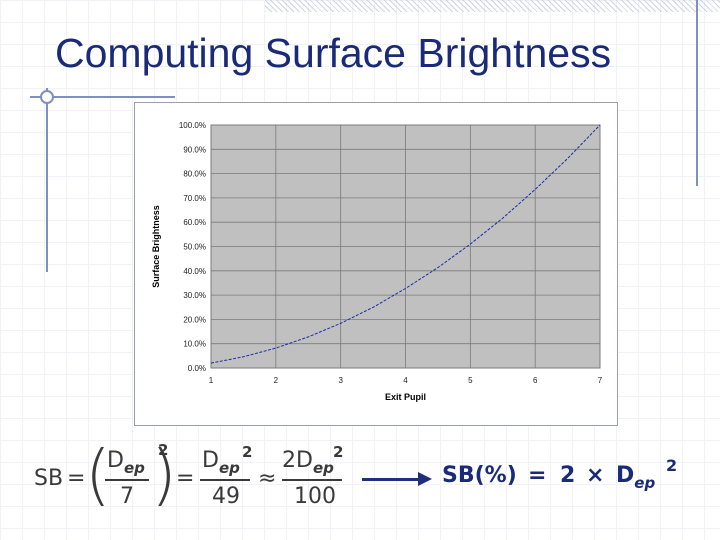  I want to click on y-tick-label: 30.0%, so click(194, 295).